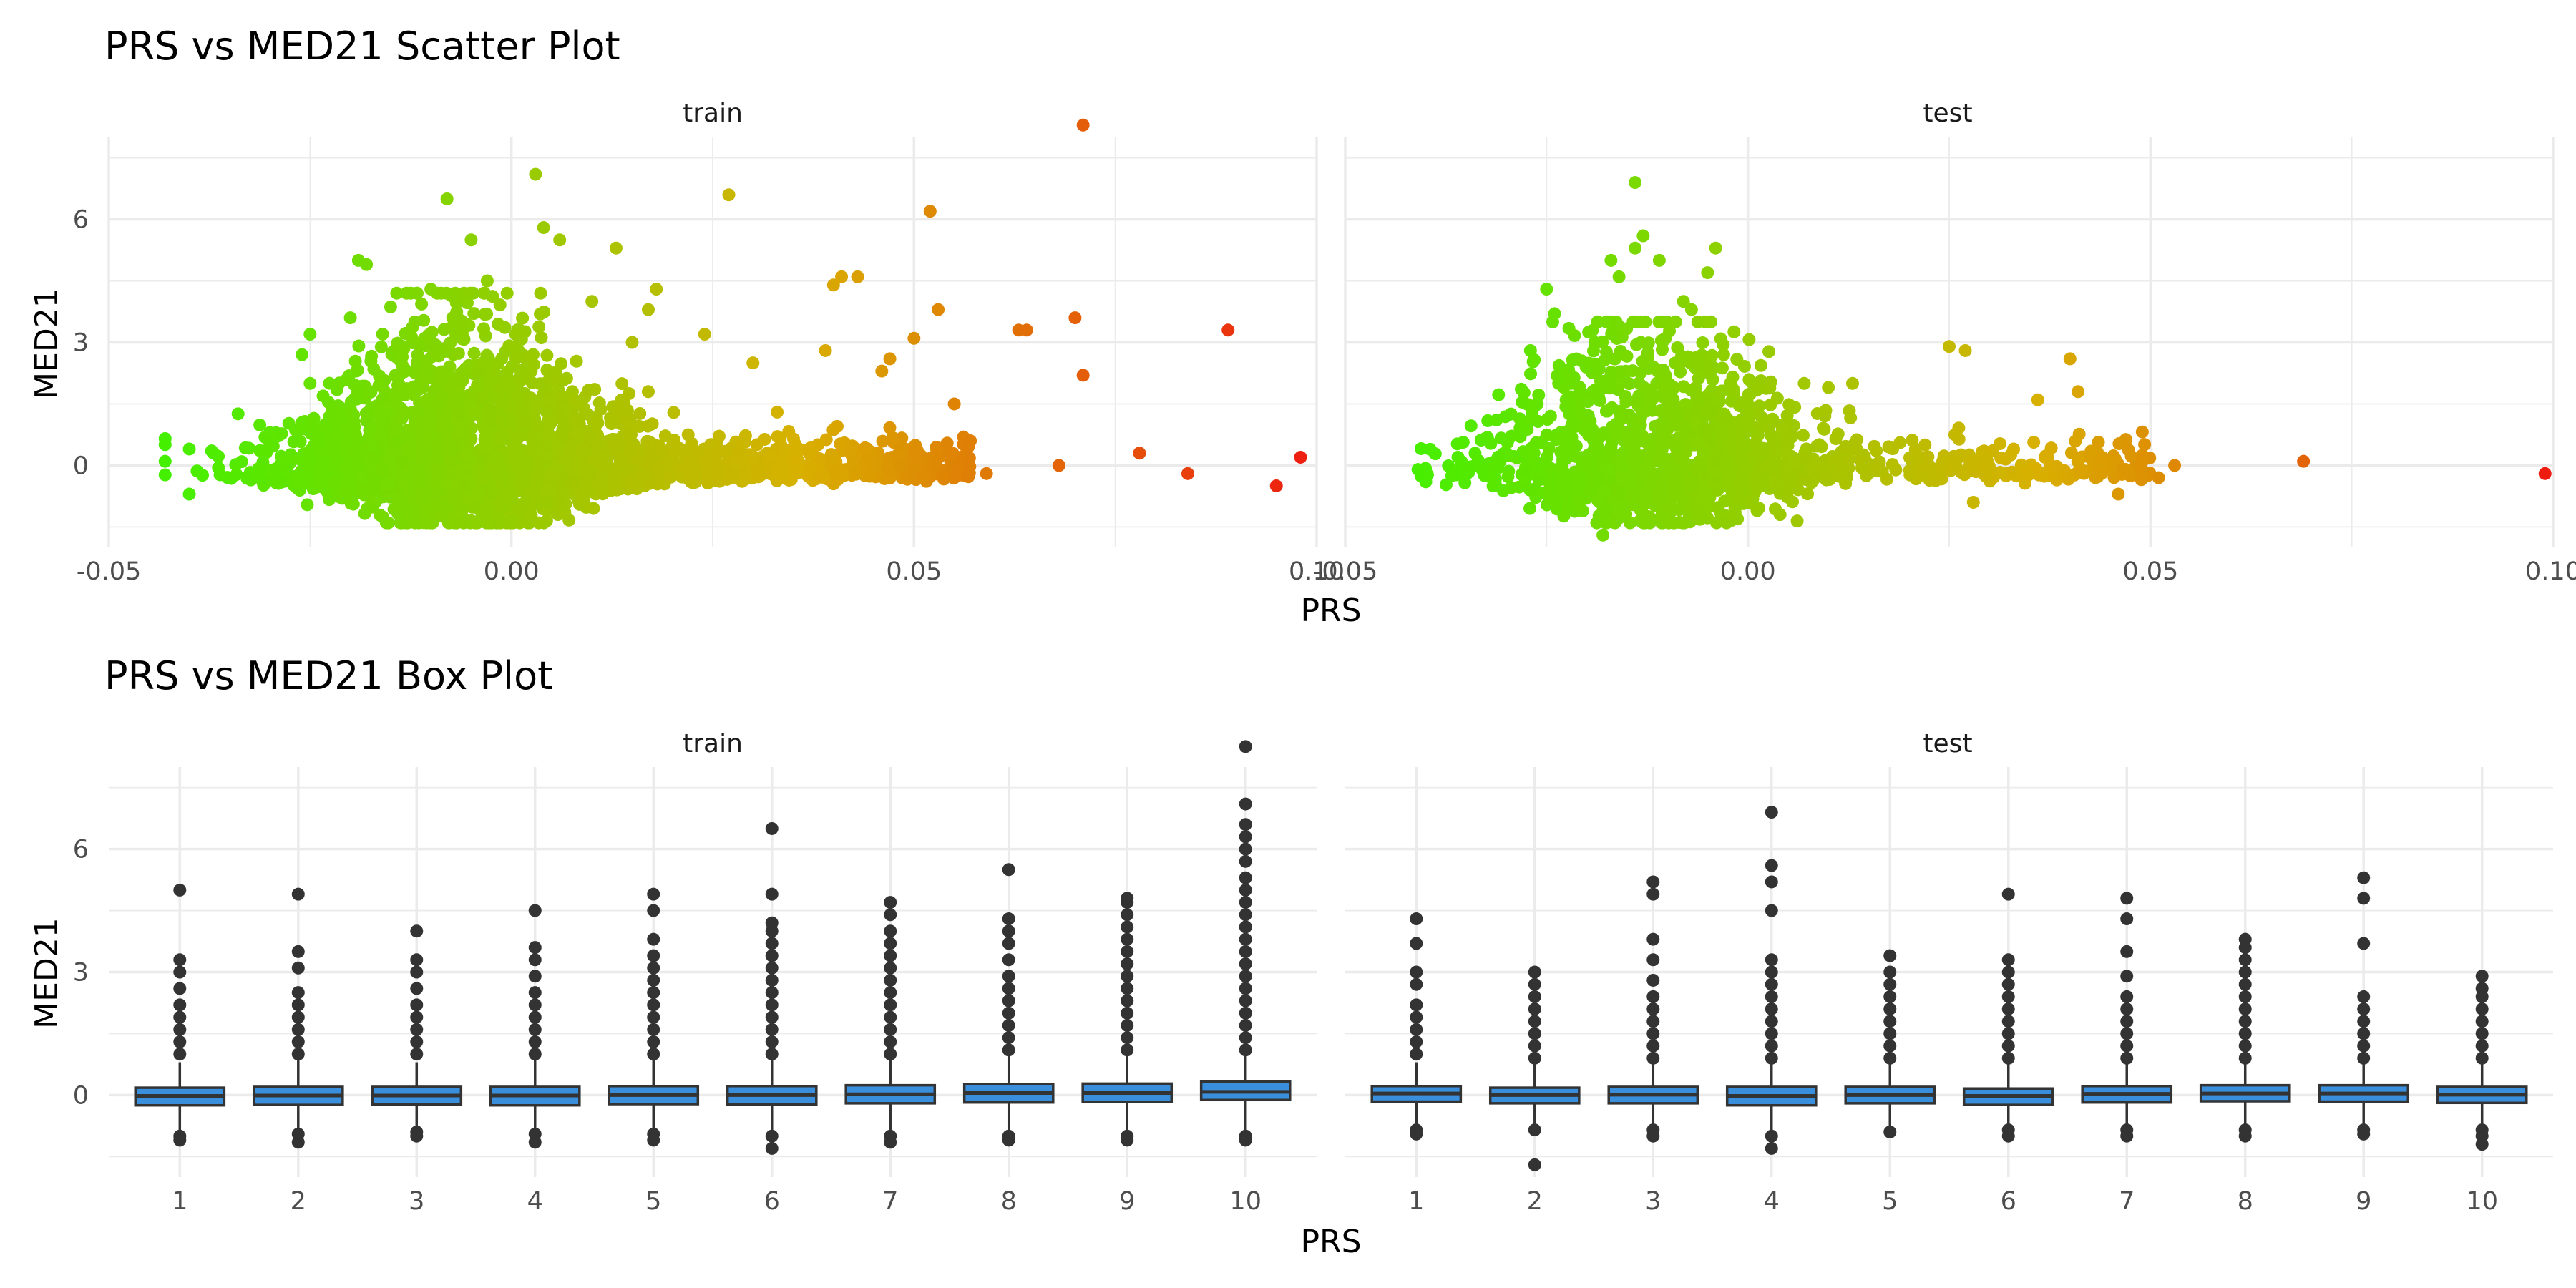 The width and height of the screenshot is (2576, 1288). Describe the element at coordinates (2150, 571) in the screenshot. I see `x-tick-label: 0.05` at that location.